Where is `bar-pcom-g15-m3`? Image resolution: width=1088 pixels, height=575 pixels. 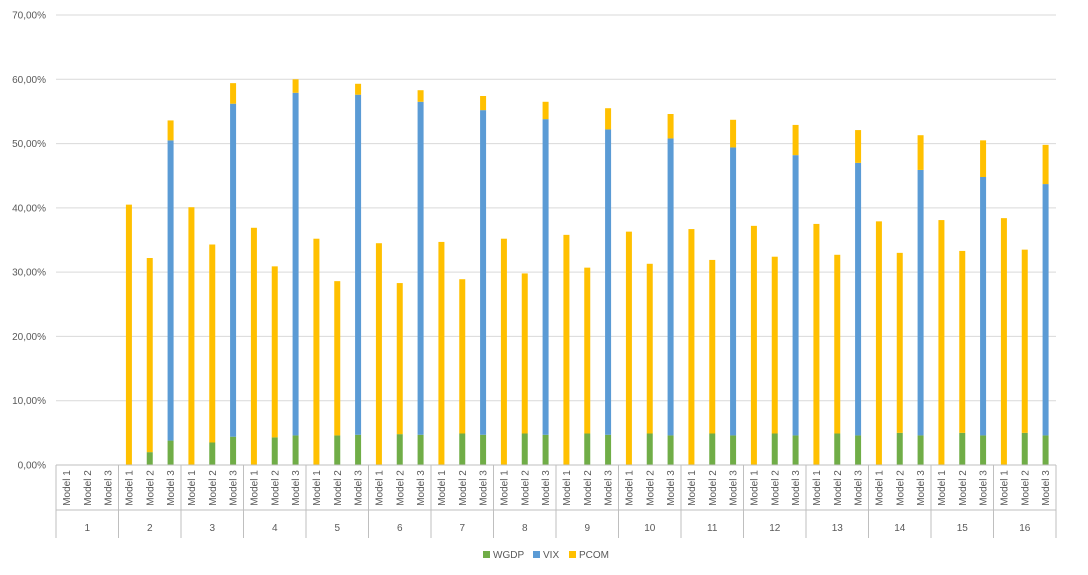 bar-pcom-g15-m3 is located at coordinates (983, 158).